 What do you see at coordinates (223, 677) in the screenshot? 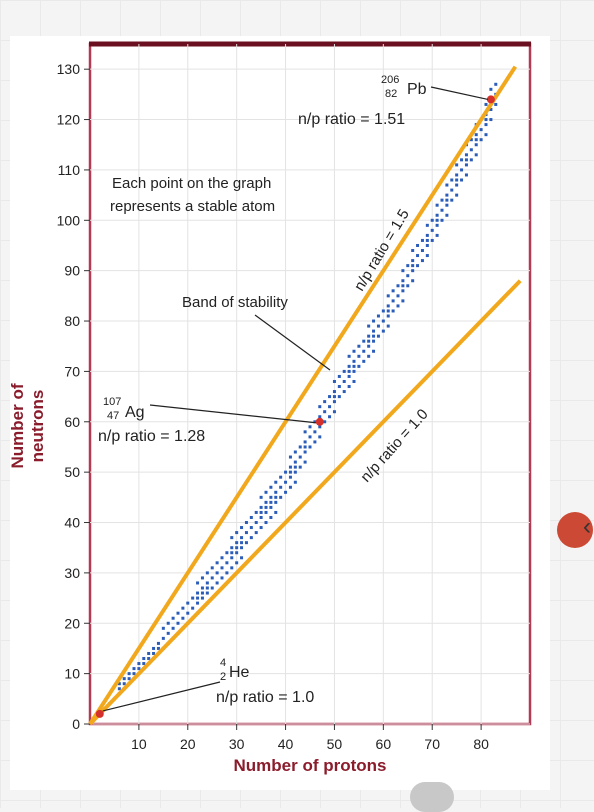
I see `he-atomic-number: 2` at bounding box center [223, 677].